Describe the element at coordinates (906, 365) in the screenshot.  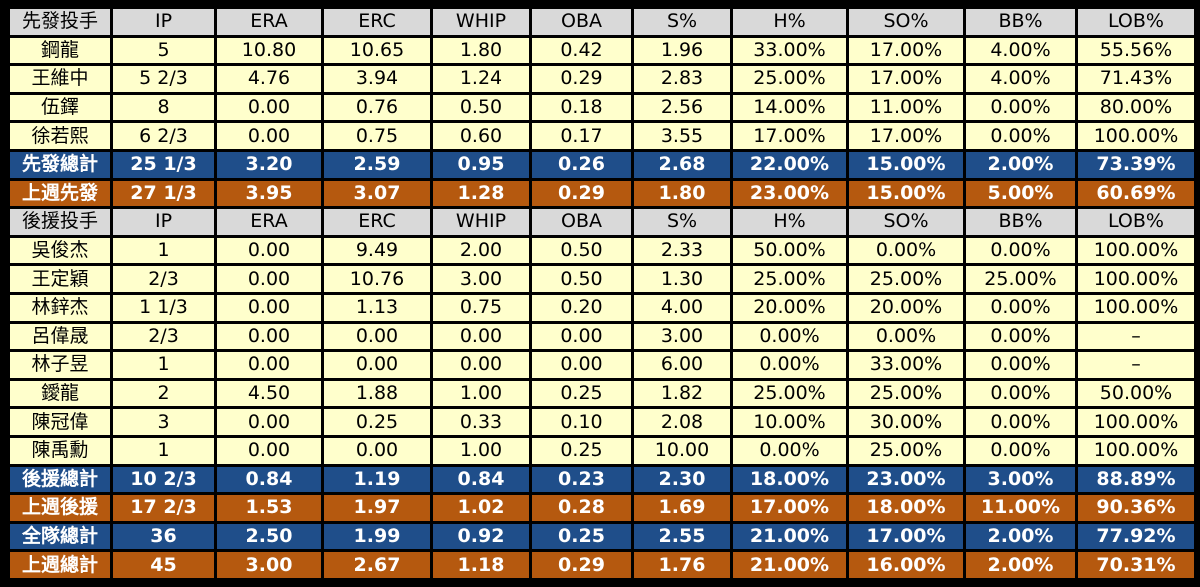
I see `reliever-row-so-pct-cell: 33.00%` at that location.